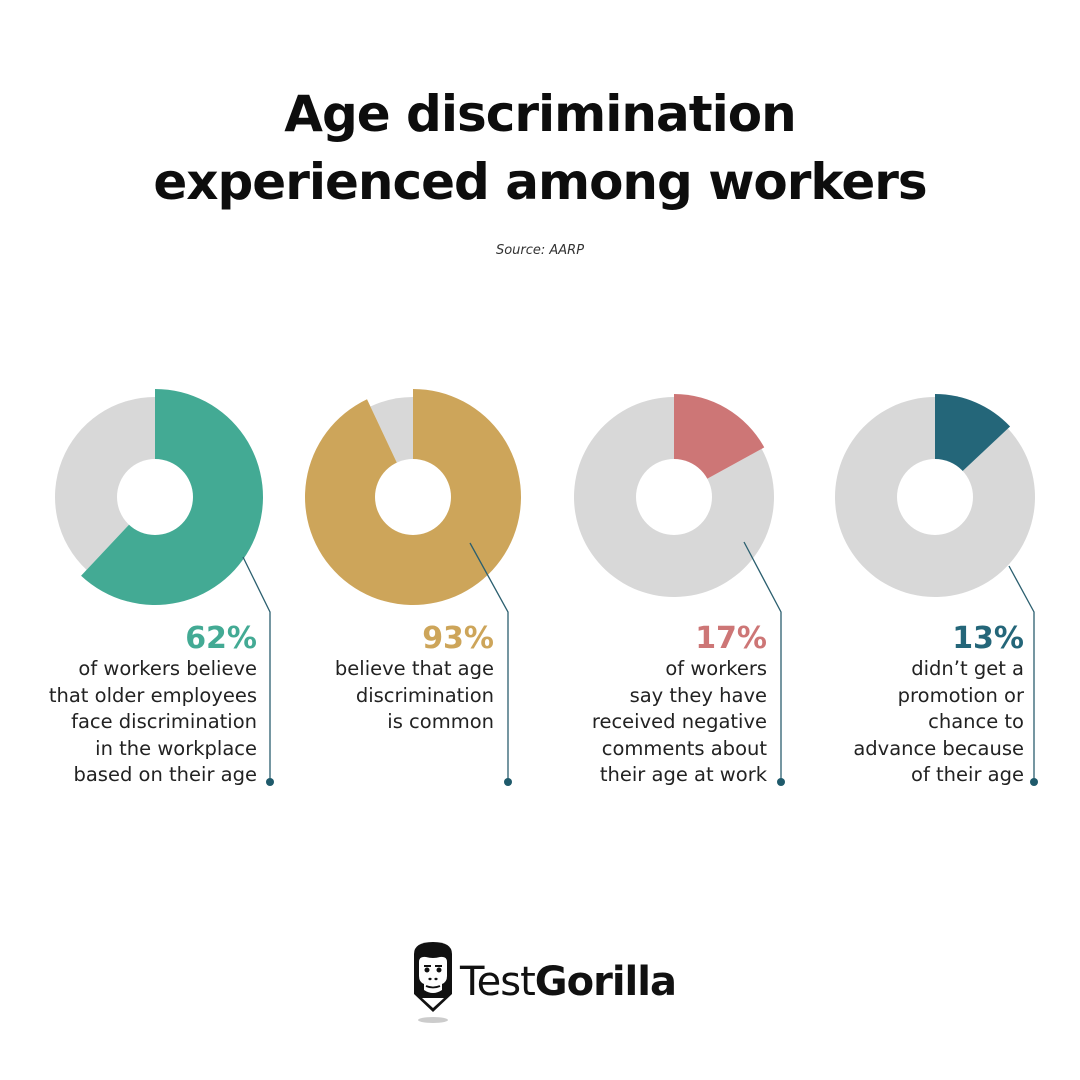 The height and width of the screenshot is (1080, 1080). What do you see at coordinates (414, 668) in the screenshot?
I see `stat-2-line: believe that age` at bounding box center [414, 668].